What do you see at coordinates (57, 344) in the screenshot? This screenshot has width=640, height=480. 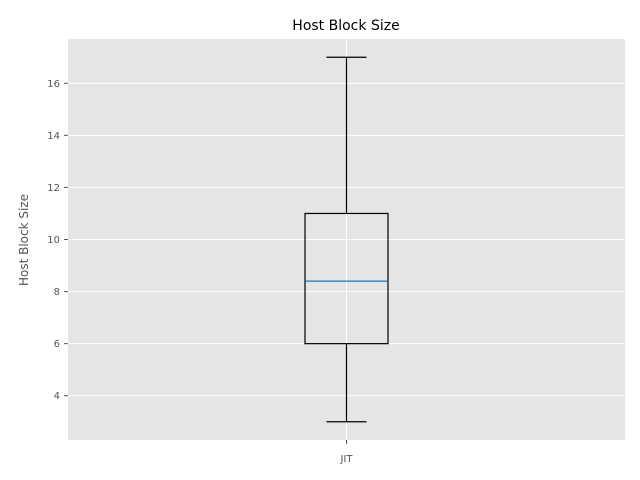 I see `y-tick-label: 6` at bounding box center [57, 344].